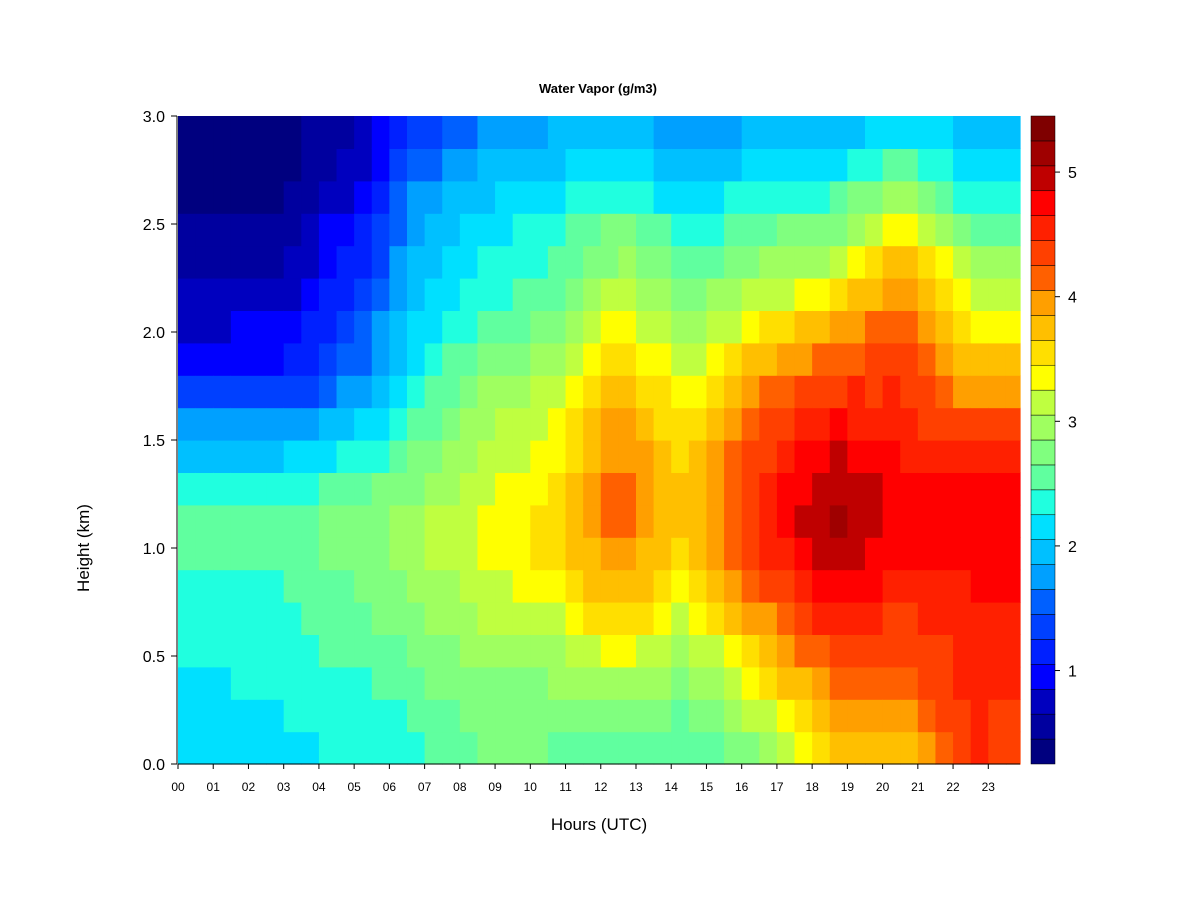 Image resolution: width=1200 pixels, height=900 pixels. Describe the element at coordinates (601, 787) in the screenshot. I see `x-tick-label: 12` at that location.